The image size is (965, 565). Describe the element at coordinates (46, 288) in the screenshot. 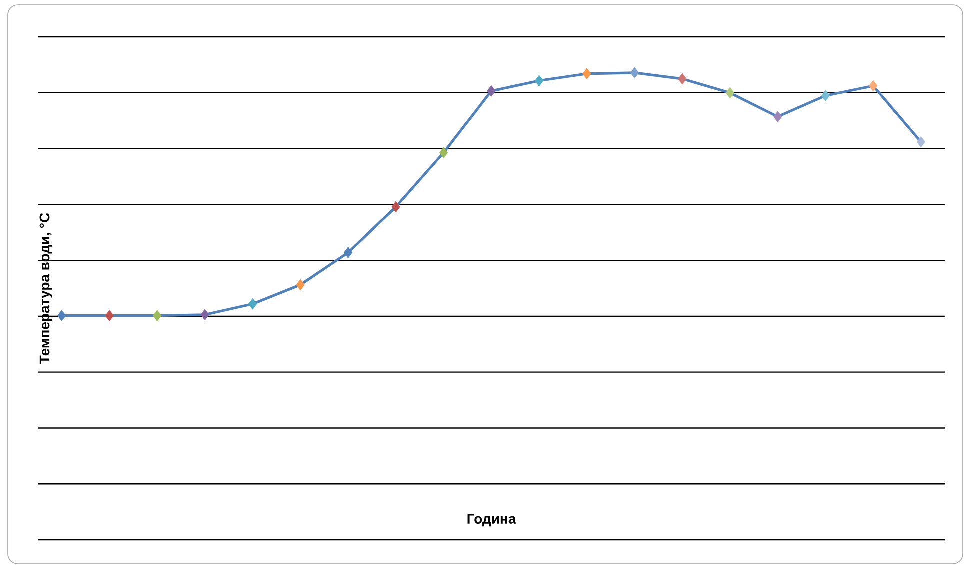

I see `y-axis-title: Температура води, °C` at that location.